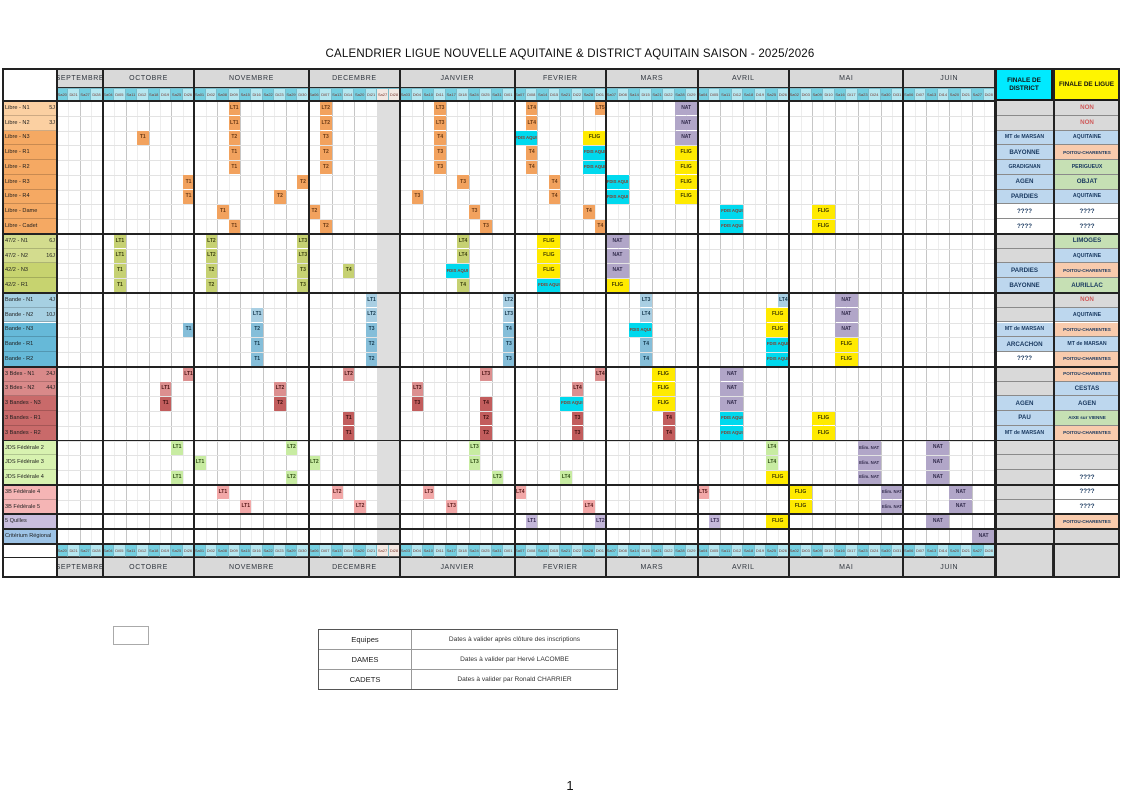 Image resolution: width=1140 pixels, height=805 pixels. I want to click on calendar-cell-elim-nat: Elim. NAT, so click(892, 492).